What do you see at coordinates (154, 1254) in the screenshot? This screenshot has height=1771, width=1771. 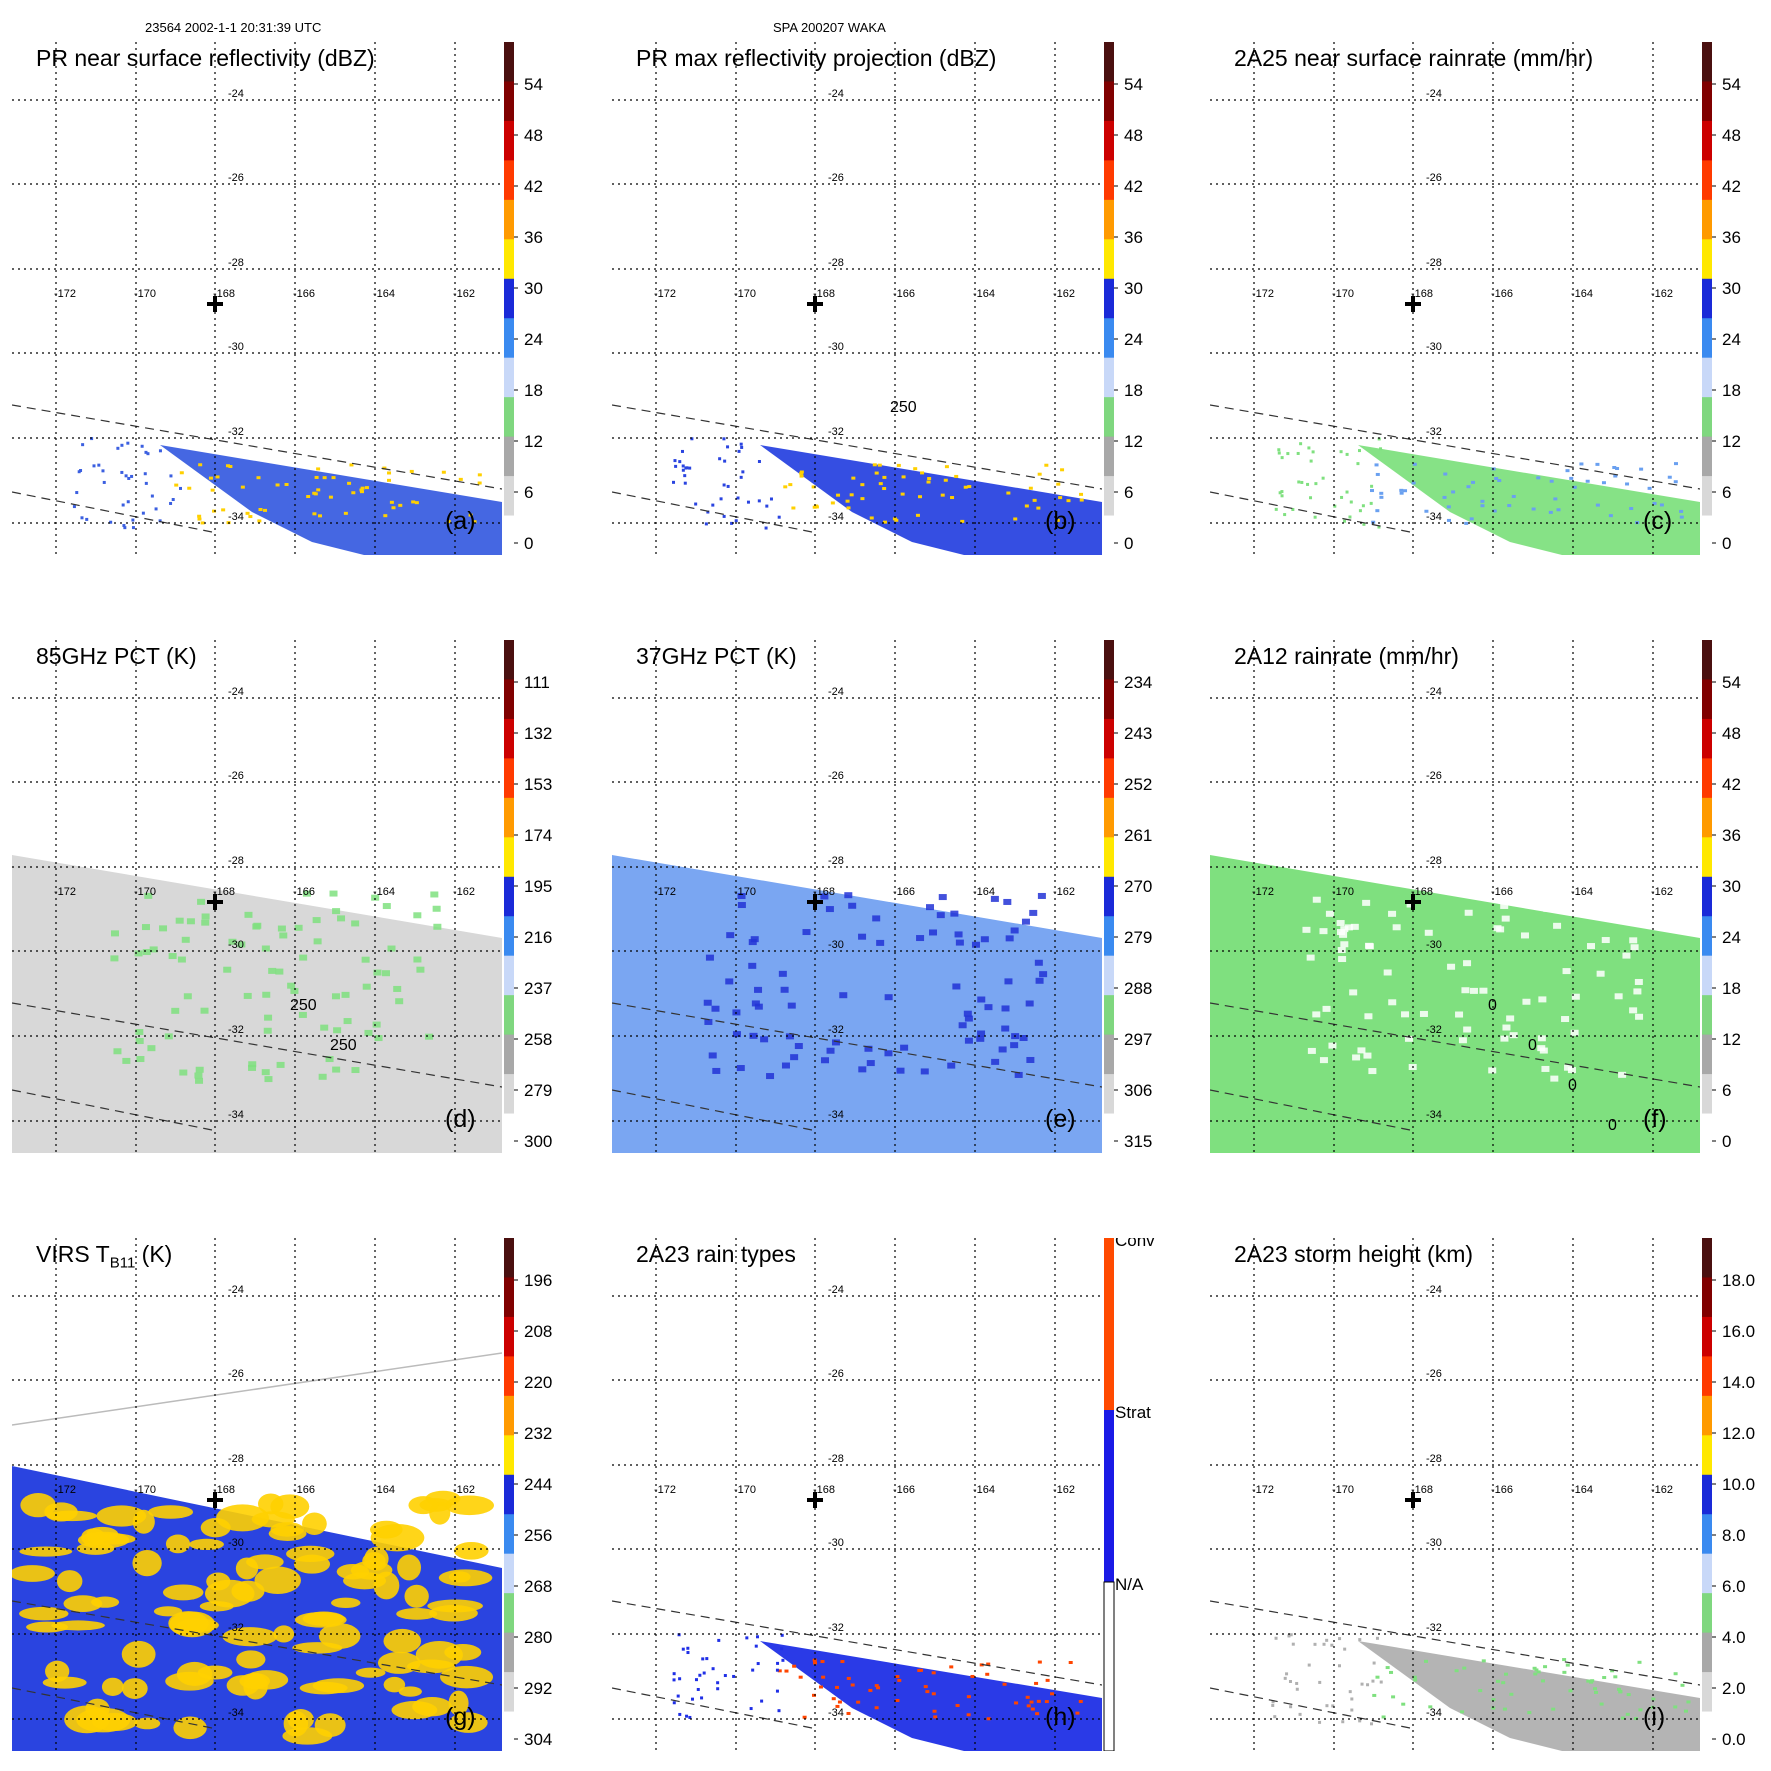 I see `title-rest: (K)` at bounding box center [154, 1254].